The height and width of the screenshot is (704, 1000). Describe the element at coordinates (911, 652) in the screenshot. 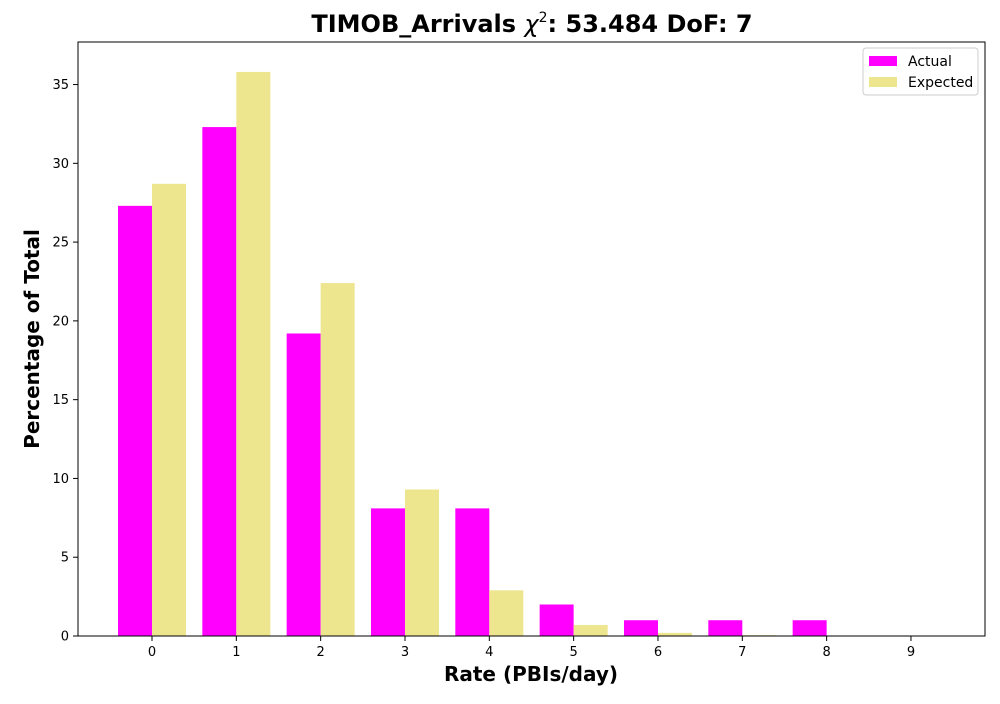

I see `x-tick-label: 9` at that location.